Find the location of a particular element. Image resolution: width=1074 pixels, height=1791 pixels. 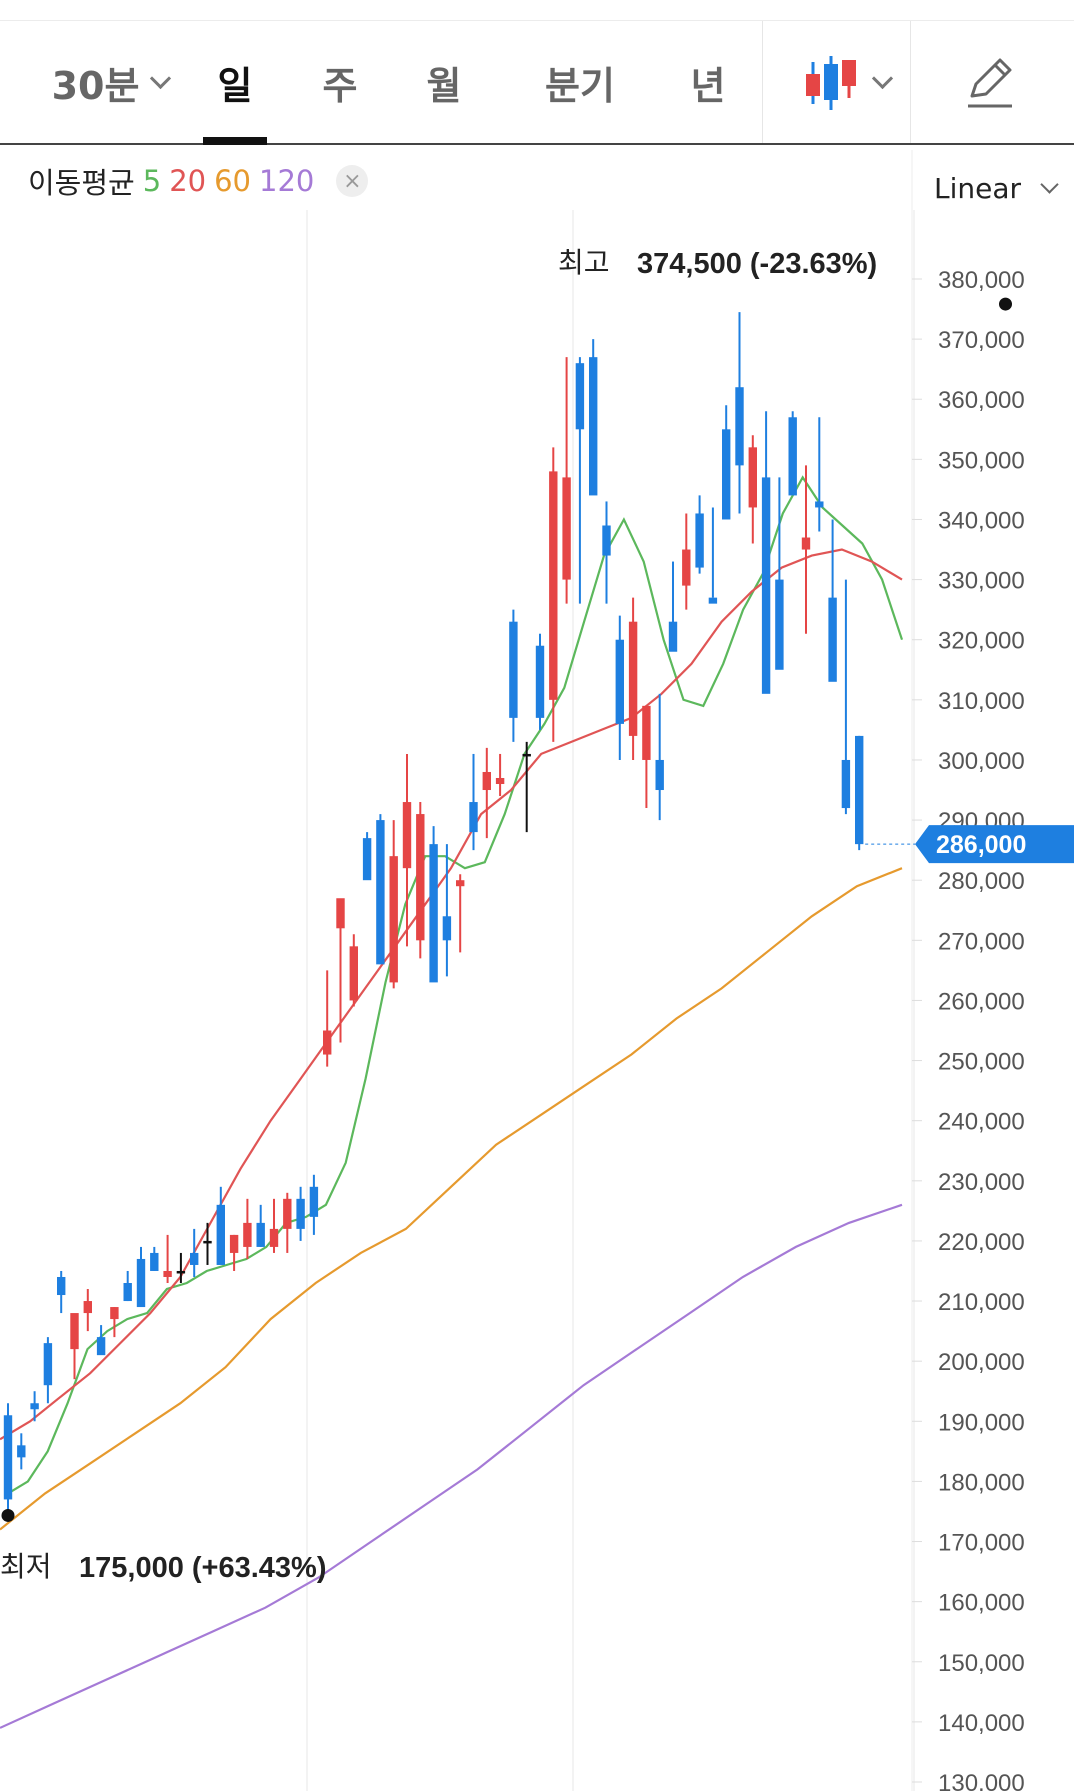

y-tick-label: 350,000 is located at coordinates (981, 460).